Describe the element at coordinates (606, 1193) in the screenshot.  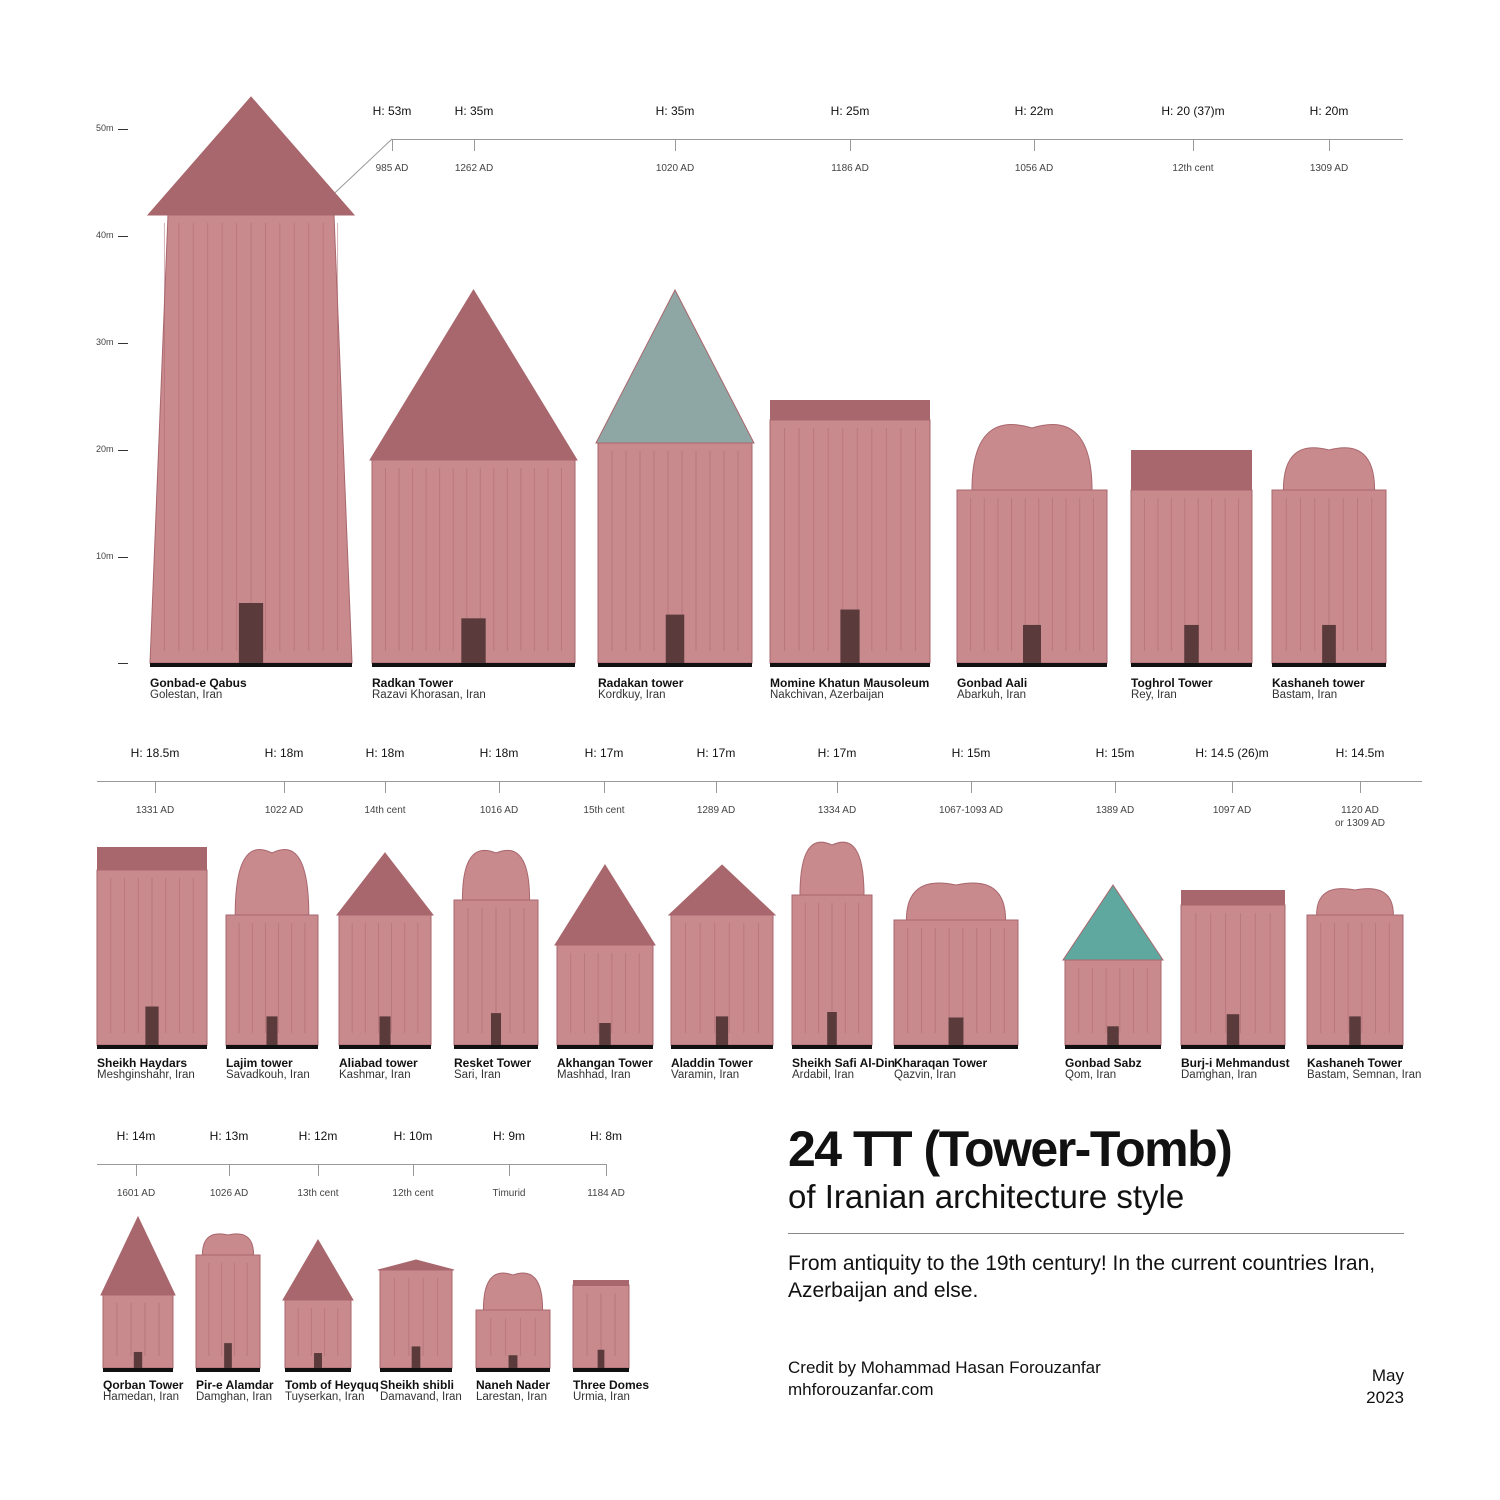
I see `tower-date-label: 1184 AD` at that location.